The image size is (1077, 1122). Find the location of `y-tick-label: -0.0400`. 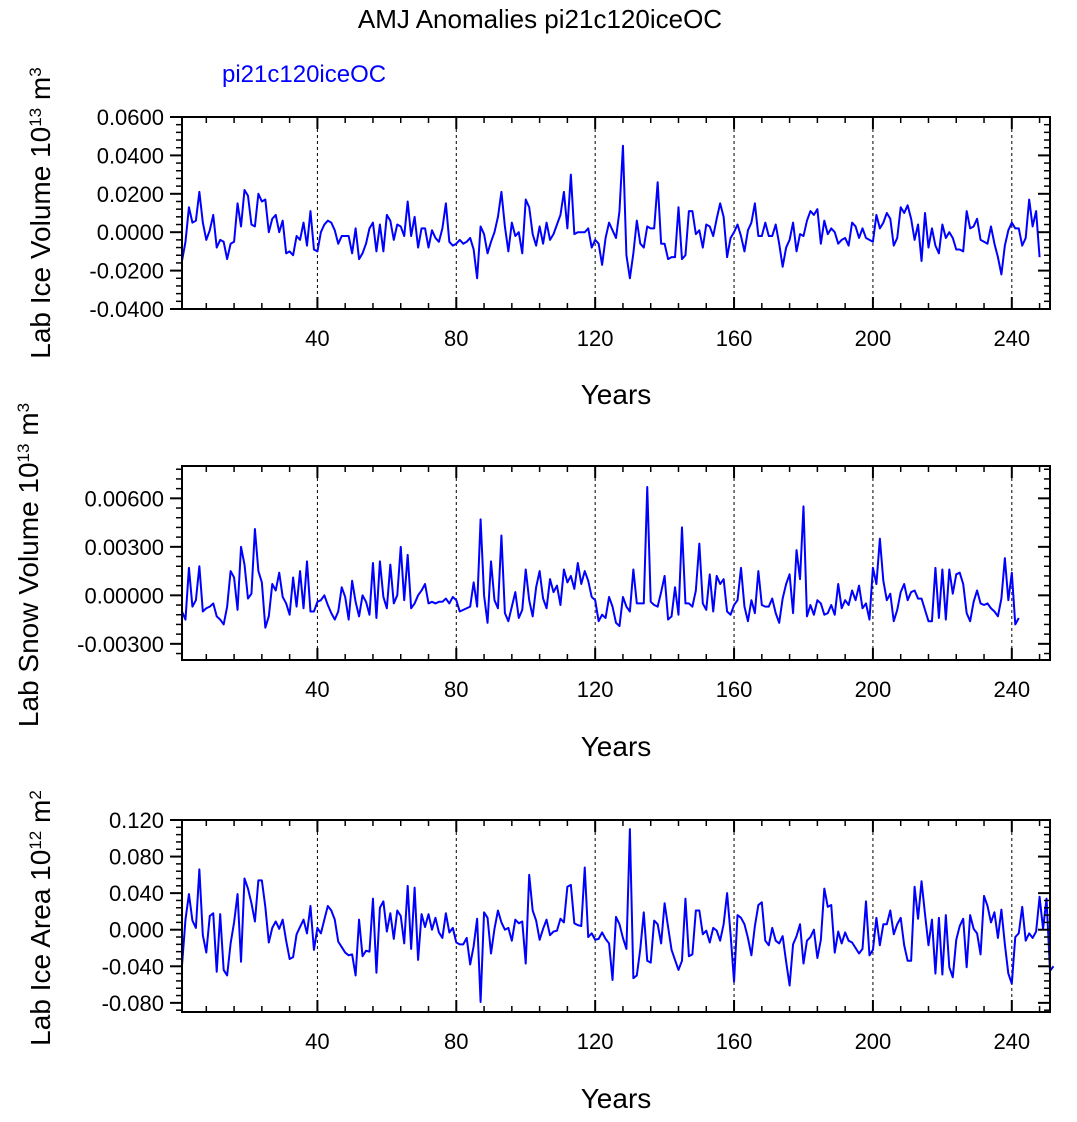

y-tick-label: -0.0400 is located at coordinates (126, 309).